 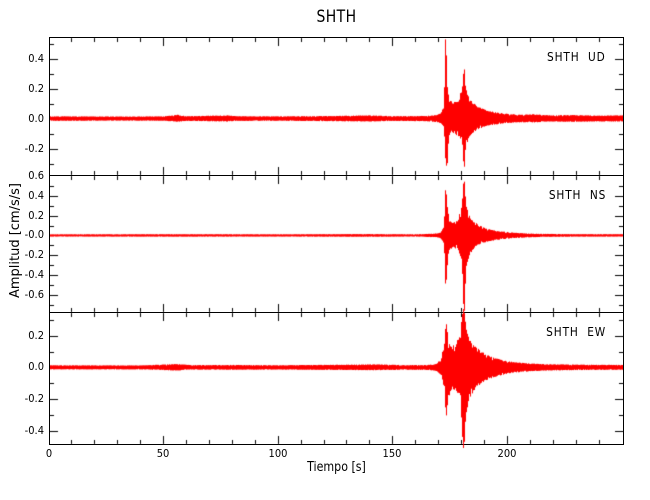 I want to click on chart-title: SHTH, so click(x=336, y=17).